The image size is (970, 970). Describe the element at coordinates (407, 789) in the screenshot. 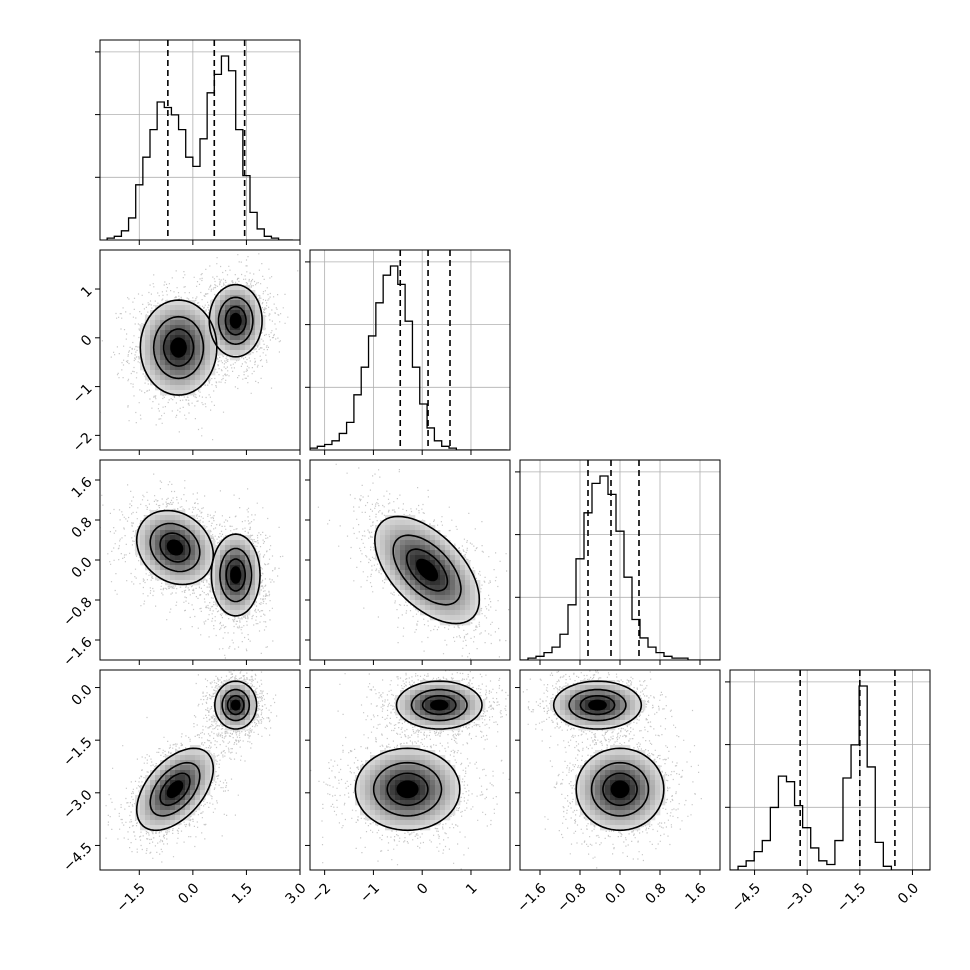

I see `contour-line` at that location.